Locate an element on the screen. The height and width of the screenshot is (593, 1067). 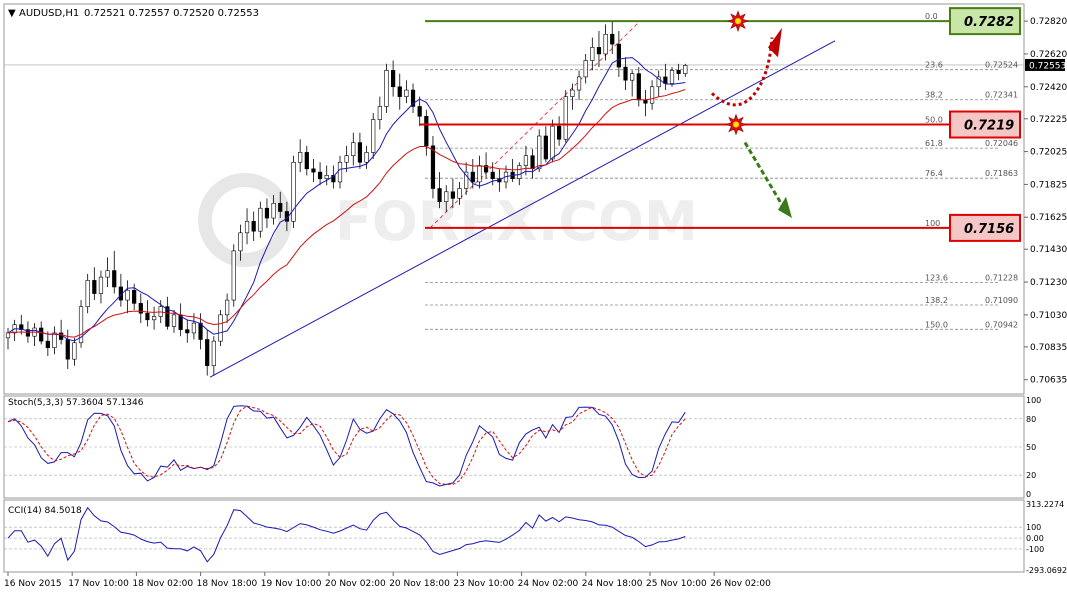
key-level-box is located at coordinates (985, 21).